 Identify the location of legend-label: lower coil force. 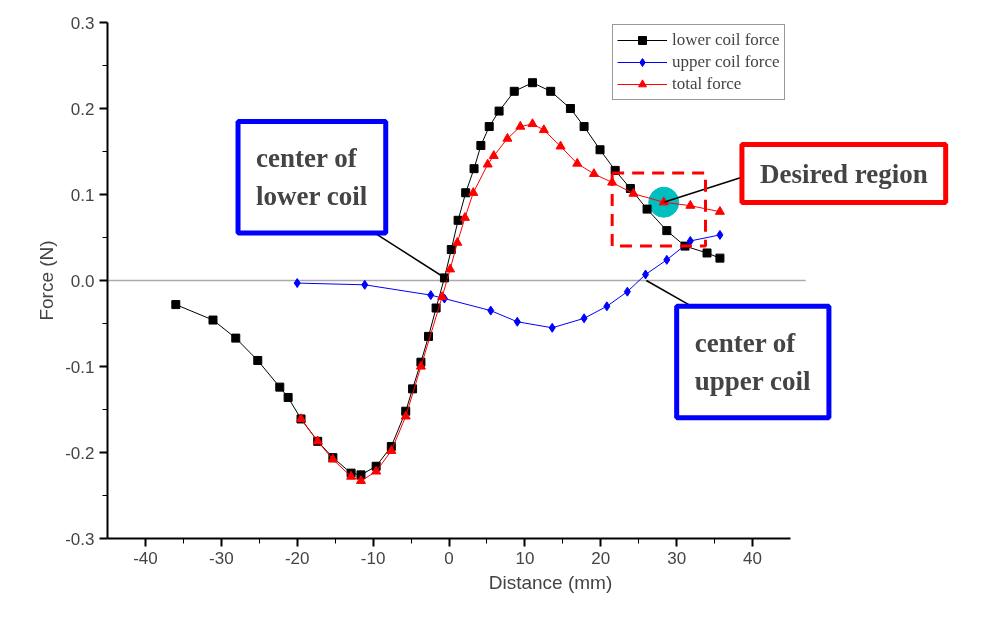
(726, 40).